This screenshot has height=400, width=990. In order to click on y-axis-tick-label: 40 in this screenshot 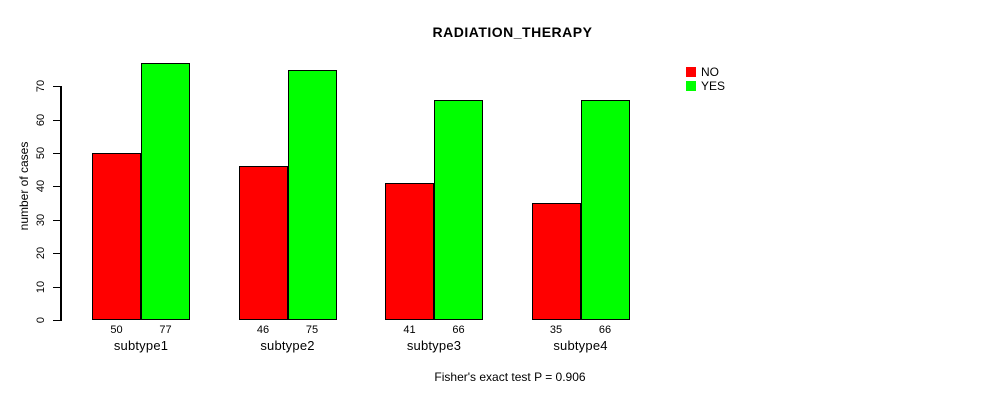, I will do `click(41, 186)`.